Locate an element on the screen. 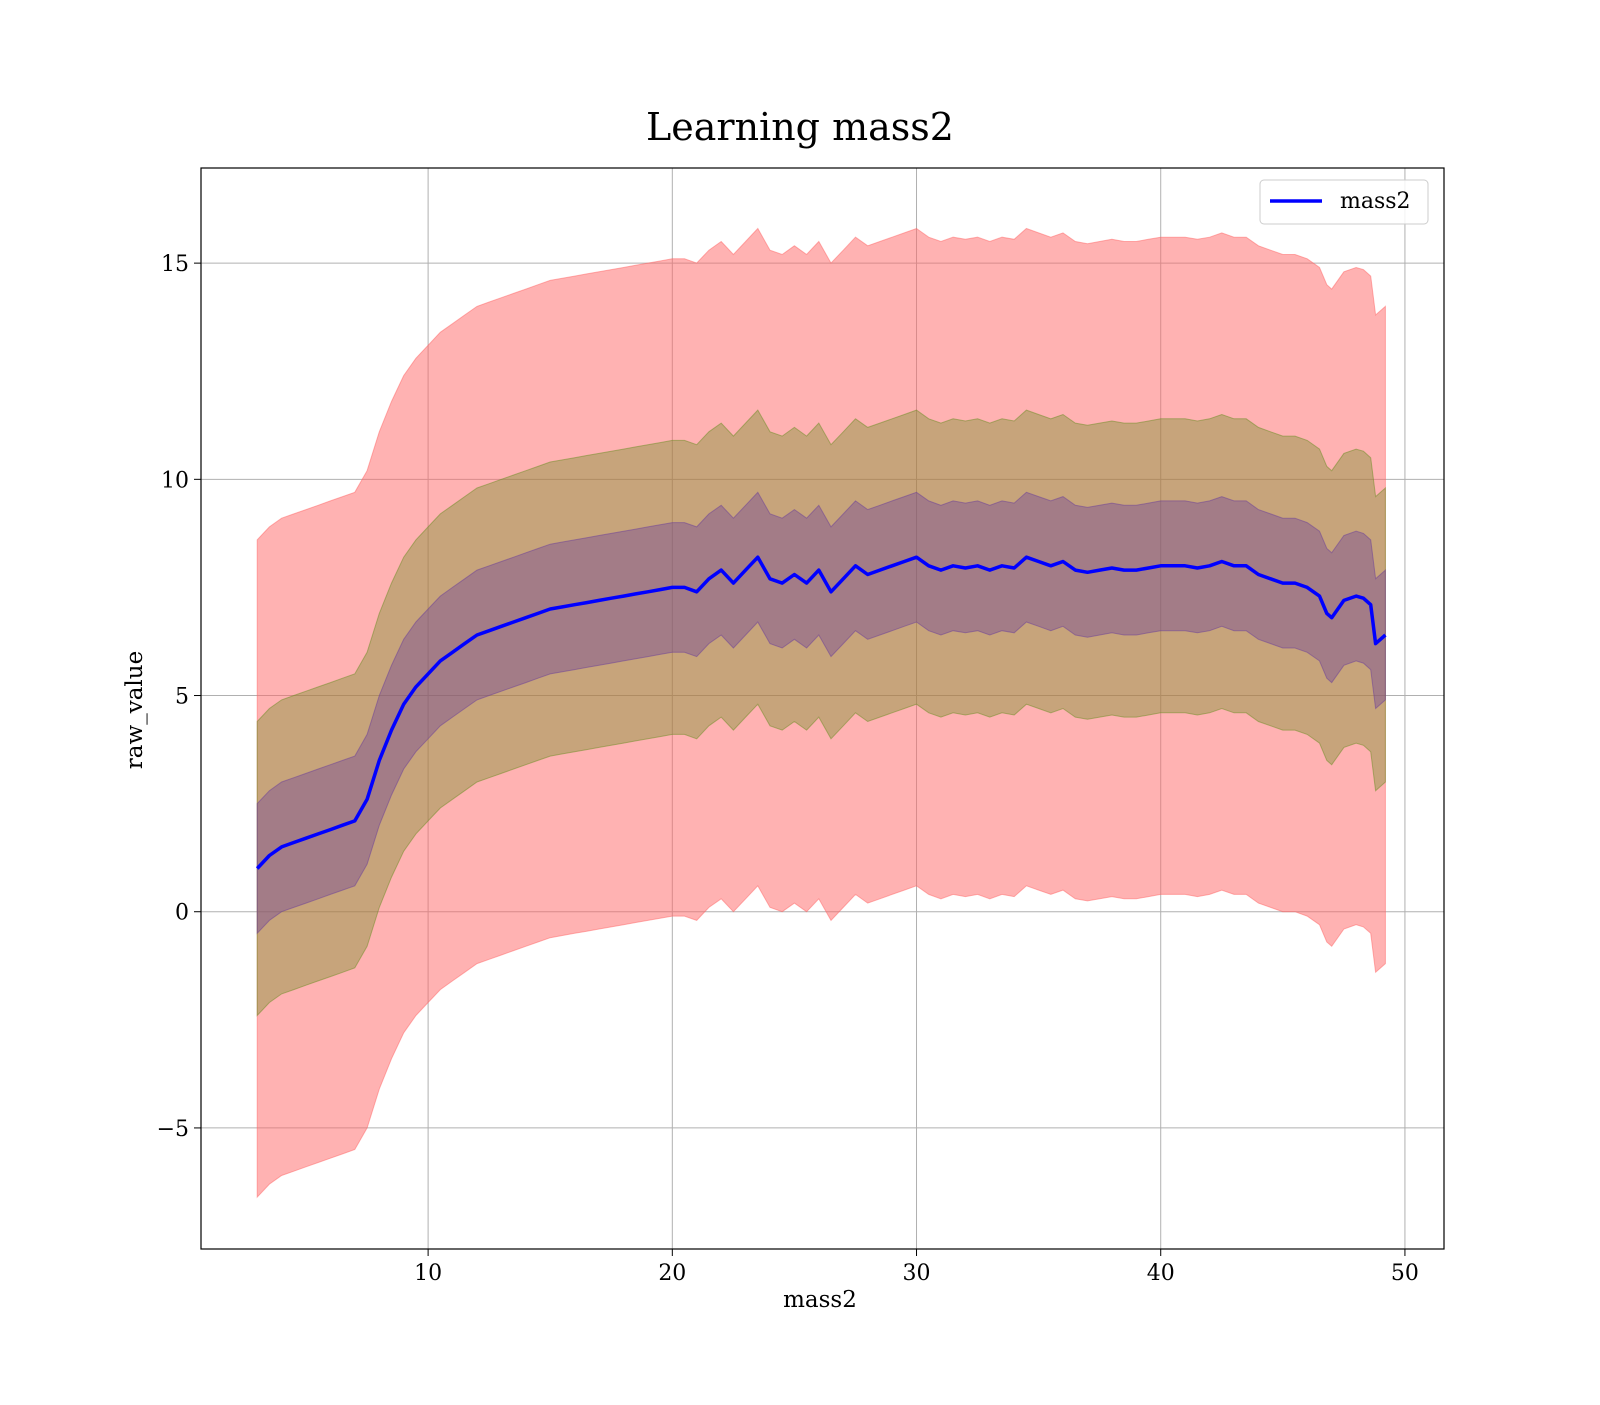 The height and width of the screenshot is (1405, 1600). legend-label-mass2: mass2 is located at coordinates (1375, 201).